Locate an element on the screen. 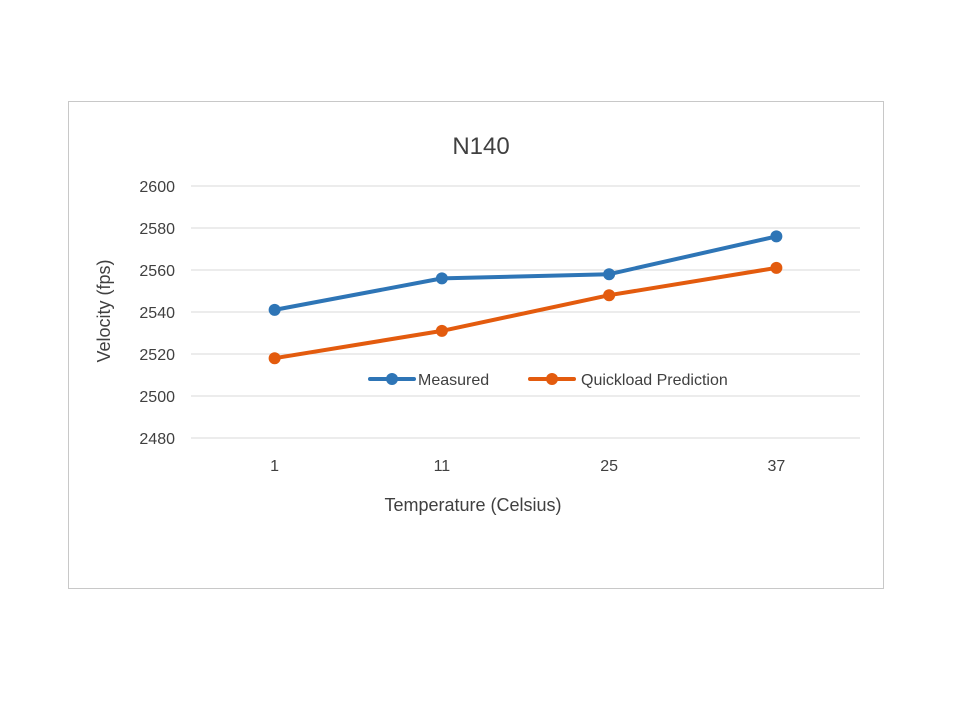 Image resolution: width=960 pixels, height=720 pixels. series-measured is located at coordinates (525, 273).